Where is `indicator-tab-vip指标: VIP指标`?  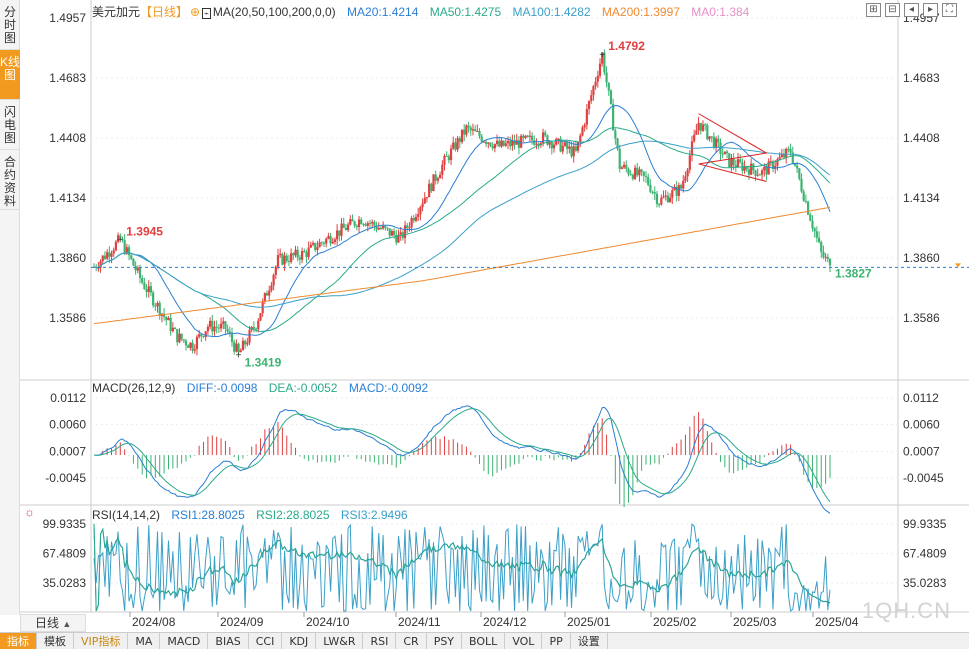
indicator-tab-vip指标: VIP指标 is located at coordinates (101, 641).